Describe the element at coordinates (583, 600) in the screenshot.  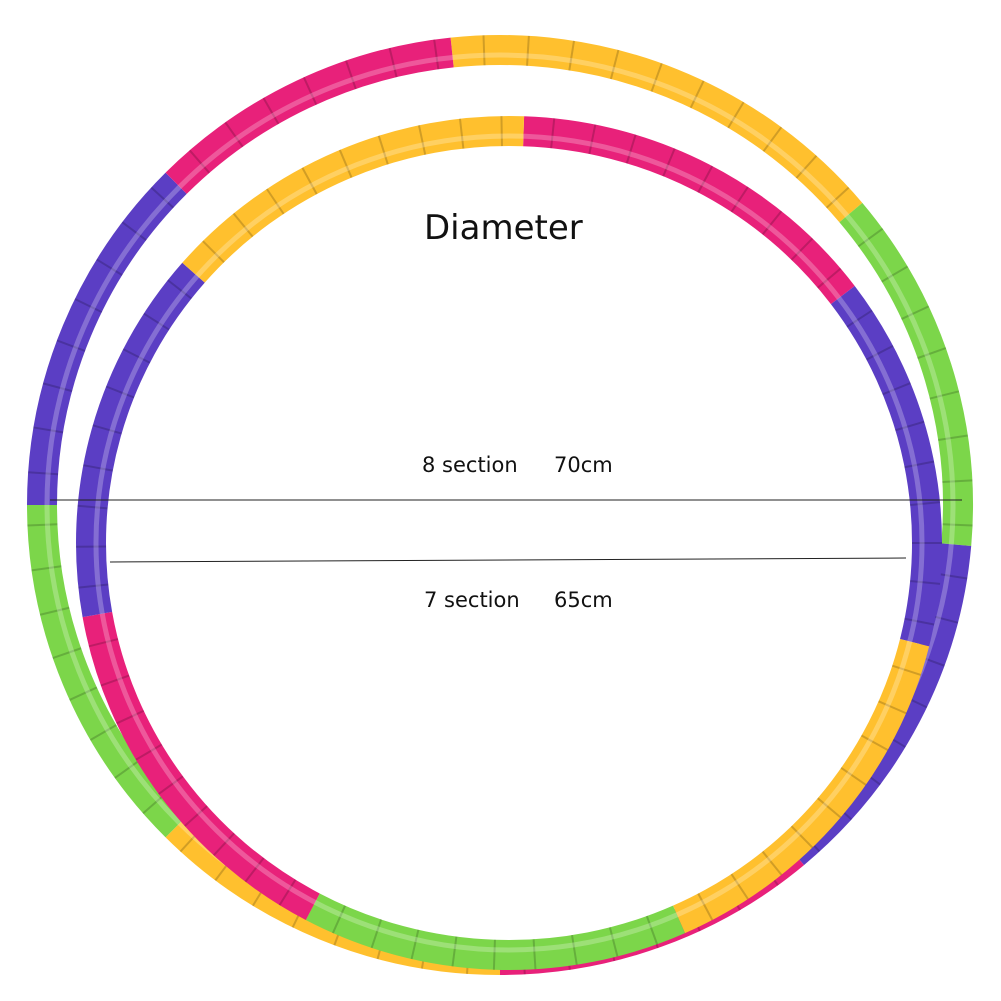
I see `inner-diameter-label: 65cm` at that location.